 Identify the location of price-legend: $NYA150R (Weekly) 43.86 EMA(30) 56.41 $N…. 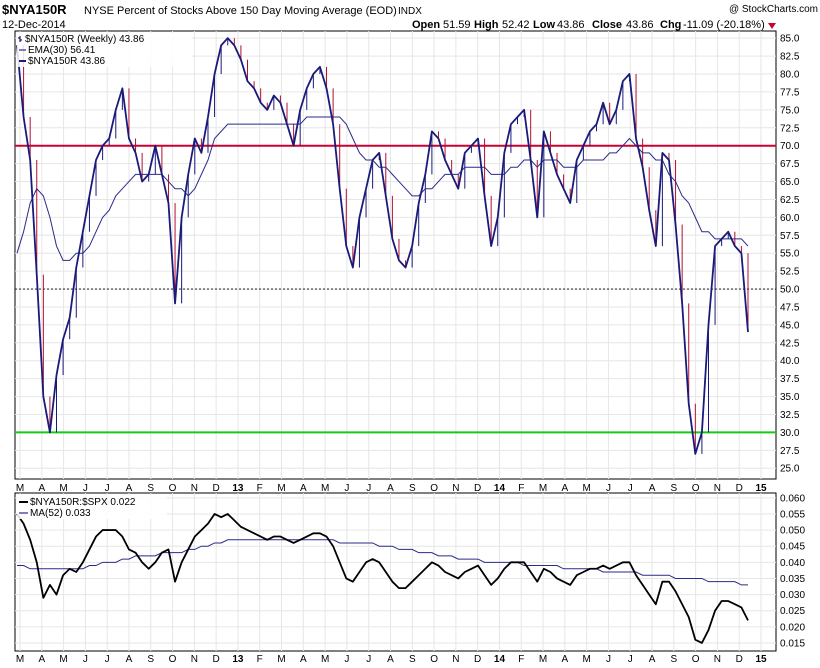
(104, 50).